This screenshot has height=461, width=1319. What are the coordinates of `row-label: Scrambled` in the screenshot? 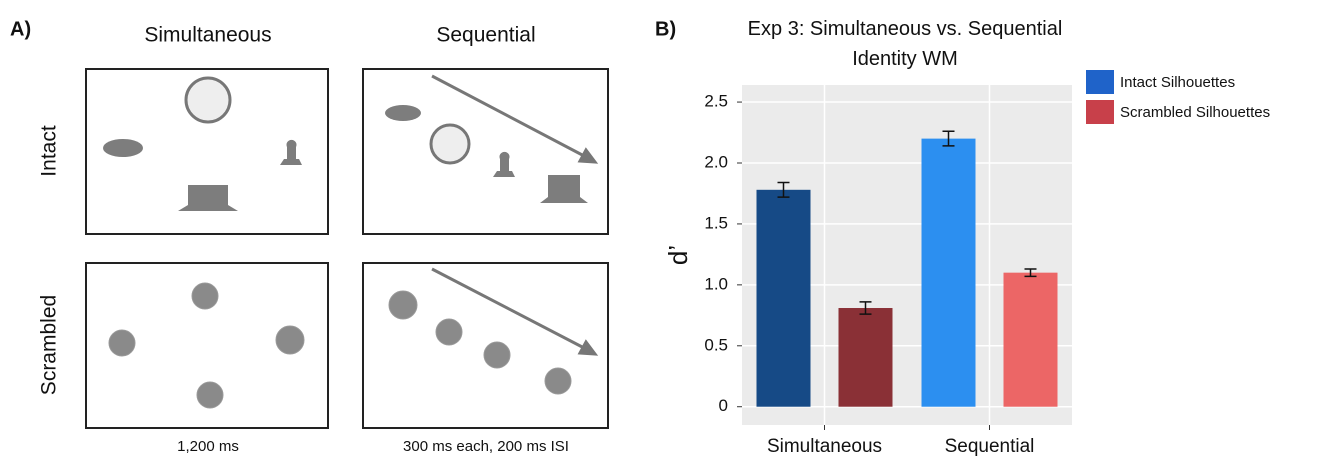 It's located at (49, 345).